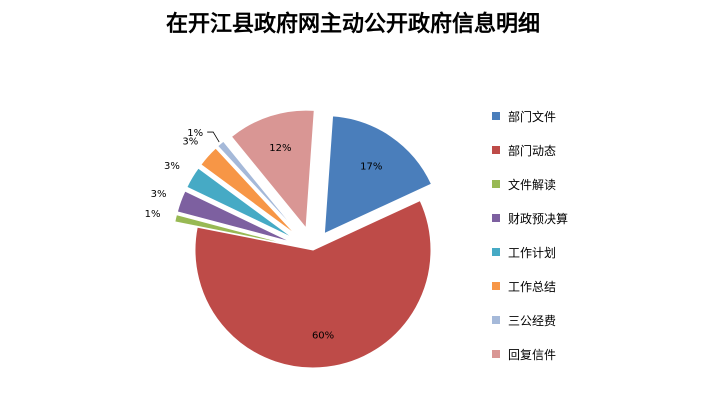 This screenshot has height=404, width=706. I want to click on legend-item: 工作总结, so click(530, 286).